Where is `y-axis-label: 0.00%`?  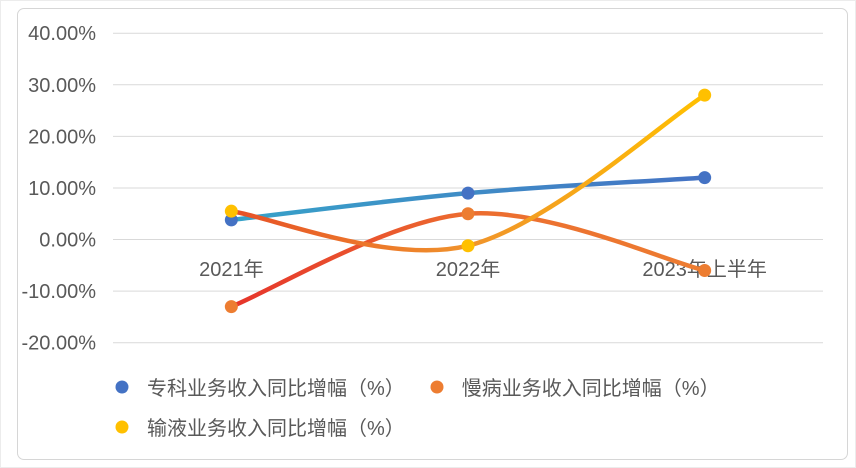
y-axis-label: 0.00% is located at coordinates (67, 241).